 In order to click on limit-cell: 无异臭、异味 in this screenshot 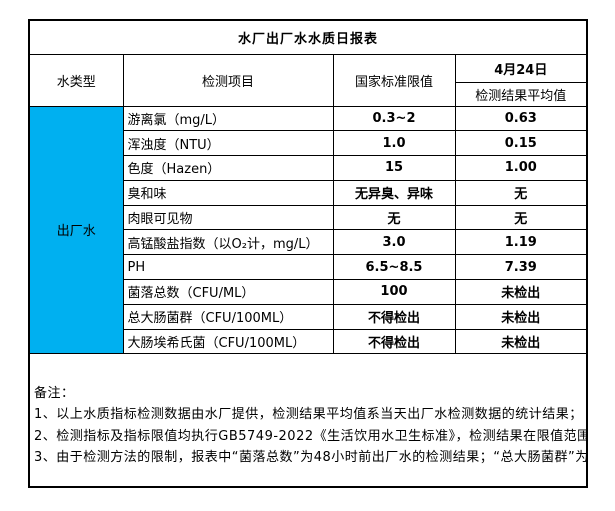, I will do `click(394, 192)`.